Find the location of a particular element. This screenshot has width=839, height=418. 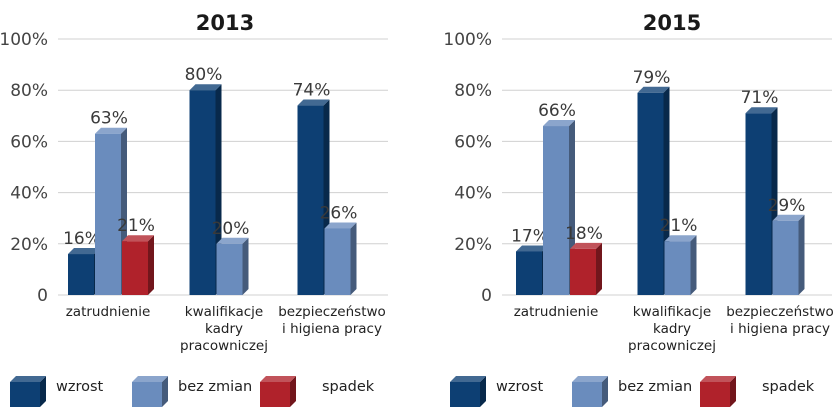

data-label: 18% is located at coordinates (584, 234).